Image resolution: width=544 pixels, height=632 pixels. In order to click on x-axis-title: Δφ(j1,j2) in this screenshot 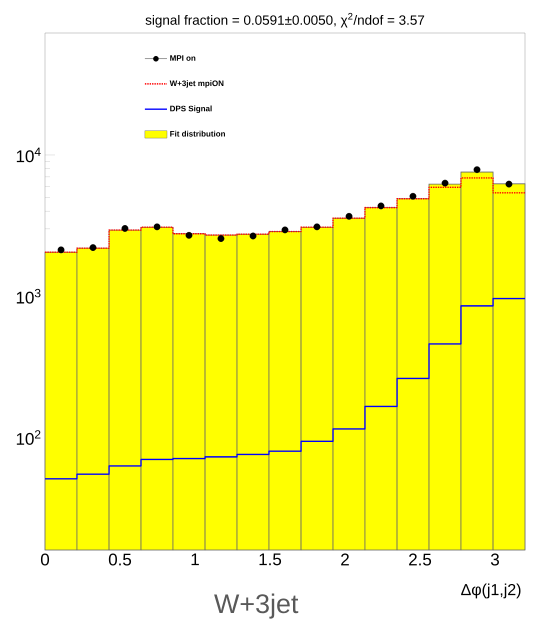, I will do `click(490, 591)`.